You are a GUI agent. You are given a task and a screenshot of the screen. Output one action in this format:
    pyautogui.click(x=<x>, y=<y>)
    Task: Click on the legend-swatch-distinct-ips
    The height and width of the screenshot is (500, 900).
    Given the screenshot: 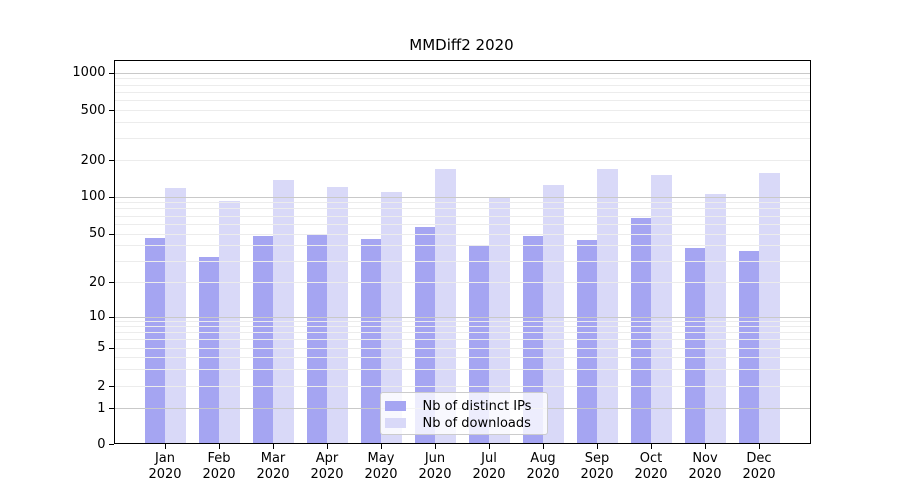 What is the action you would take?
    pyautogui.click(x=395, y=406)
    